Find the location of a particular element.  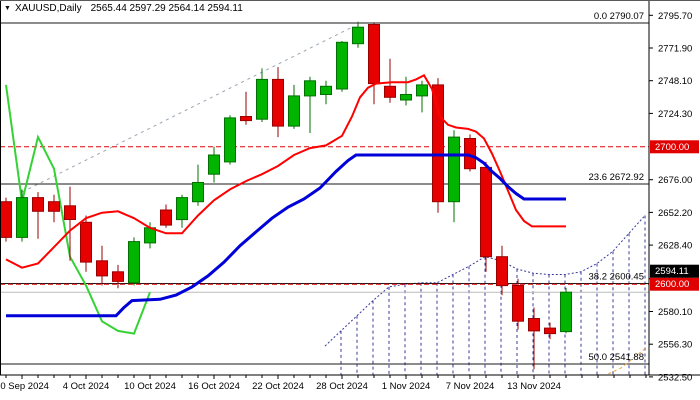

x-axis-label: 1 Nov 2024 is located at coordinates (406, 386).